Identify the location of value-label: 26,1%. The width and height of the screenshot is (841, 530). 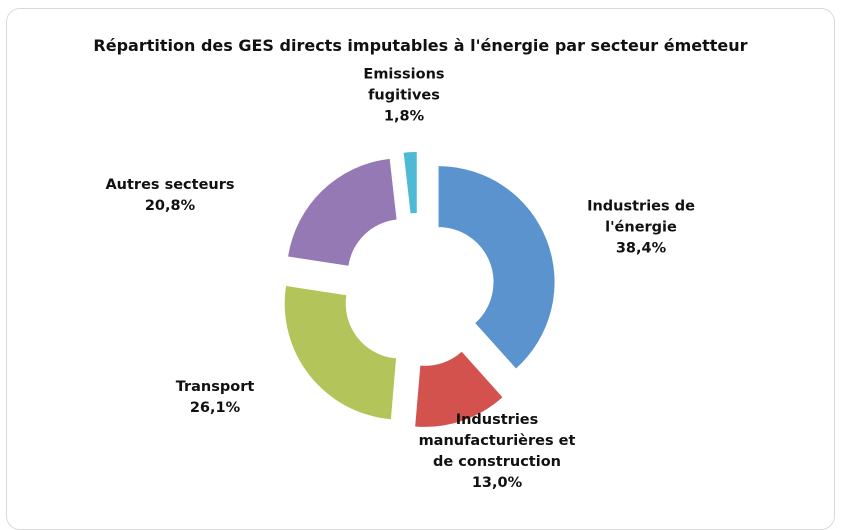
(215, 408).